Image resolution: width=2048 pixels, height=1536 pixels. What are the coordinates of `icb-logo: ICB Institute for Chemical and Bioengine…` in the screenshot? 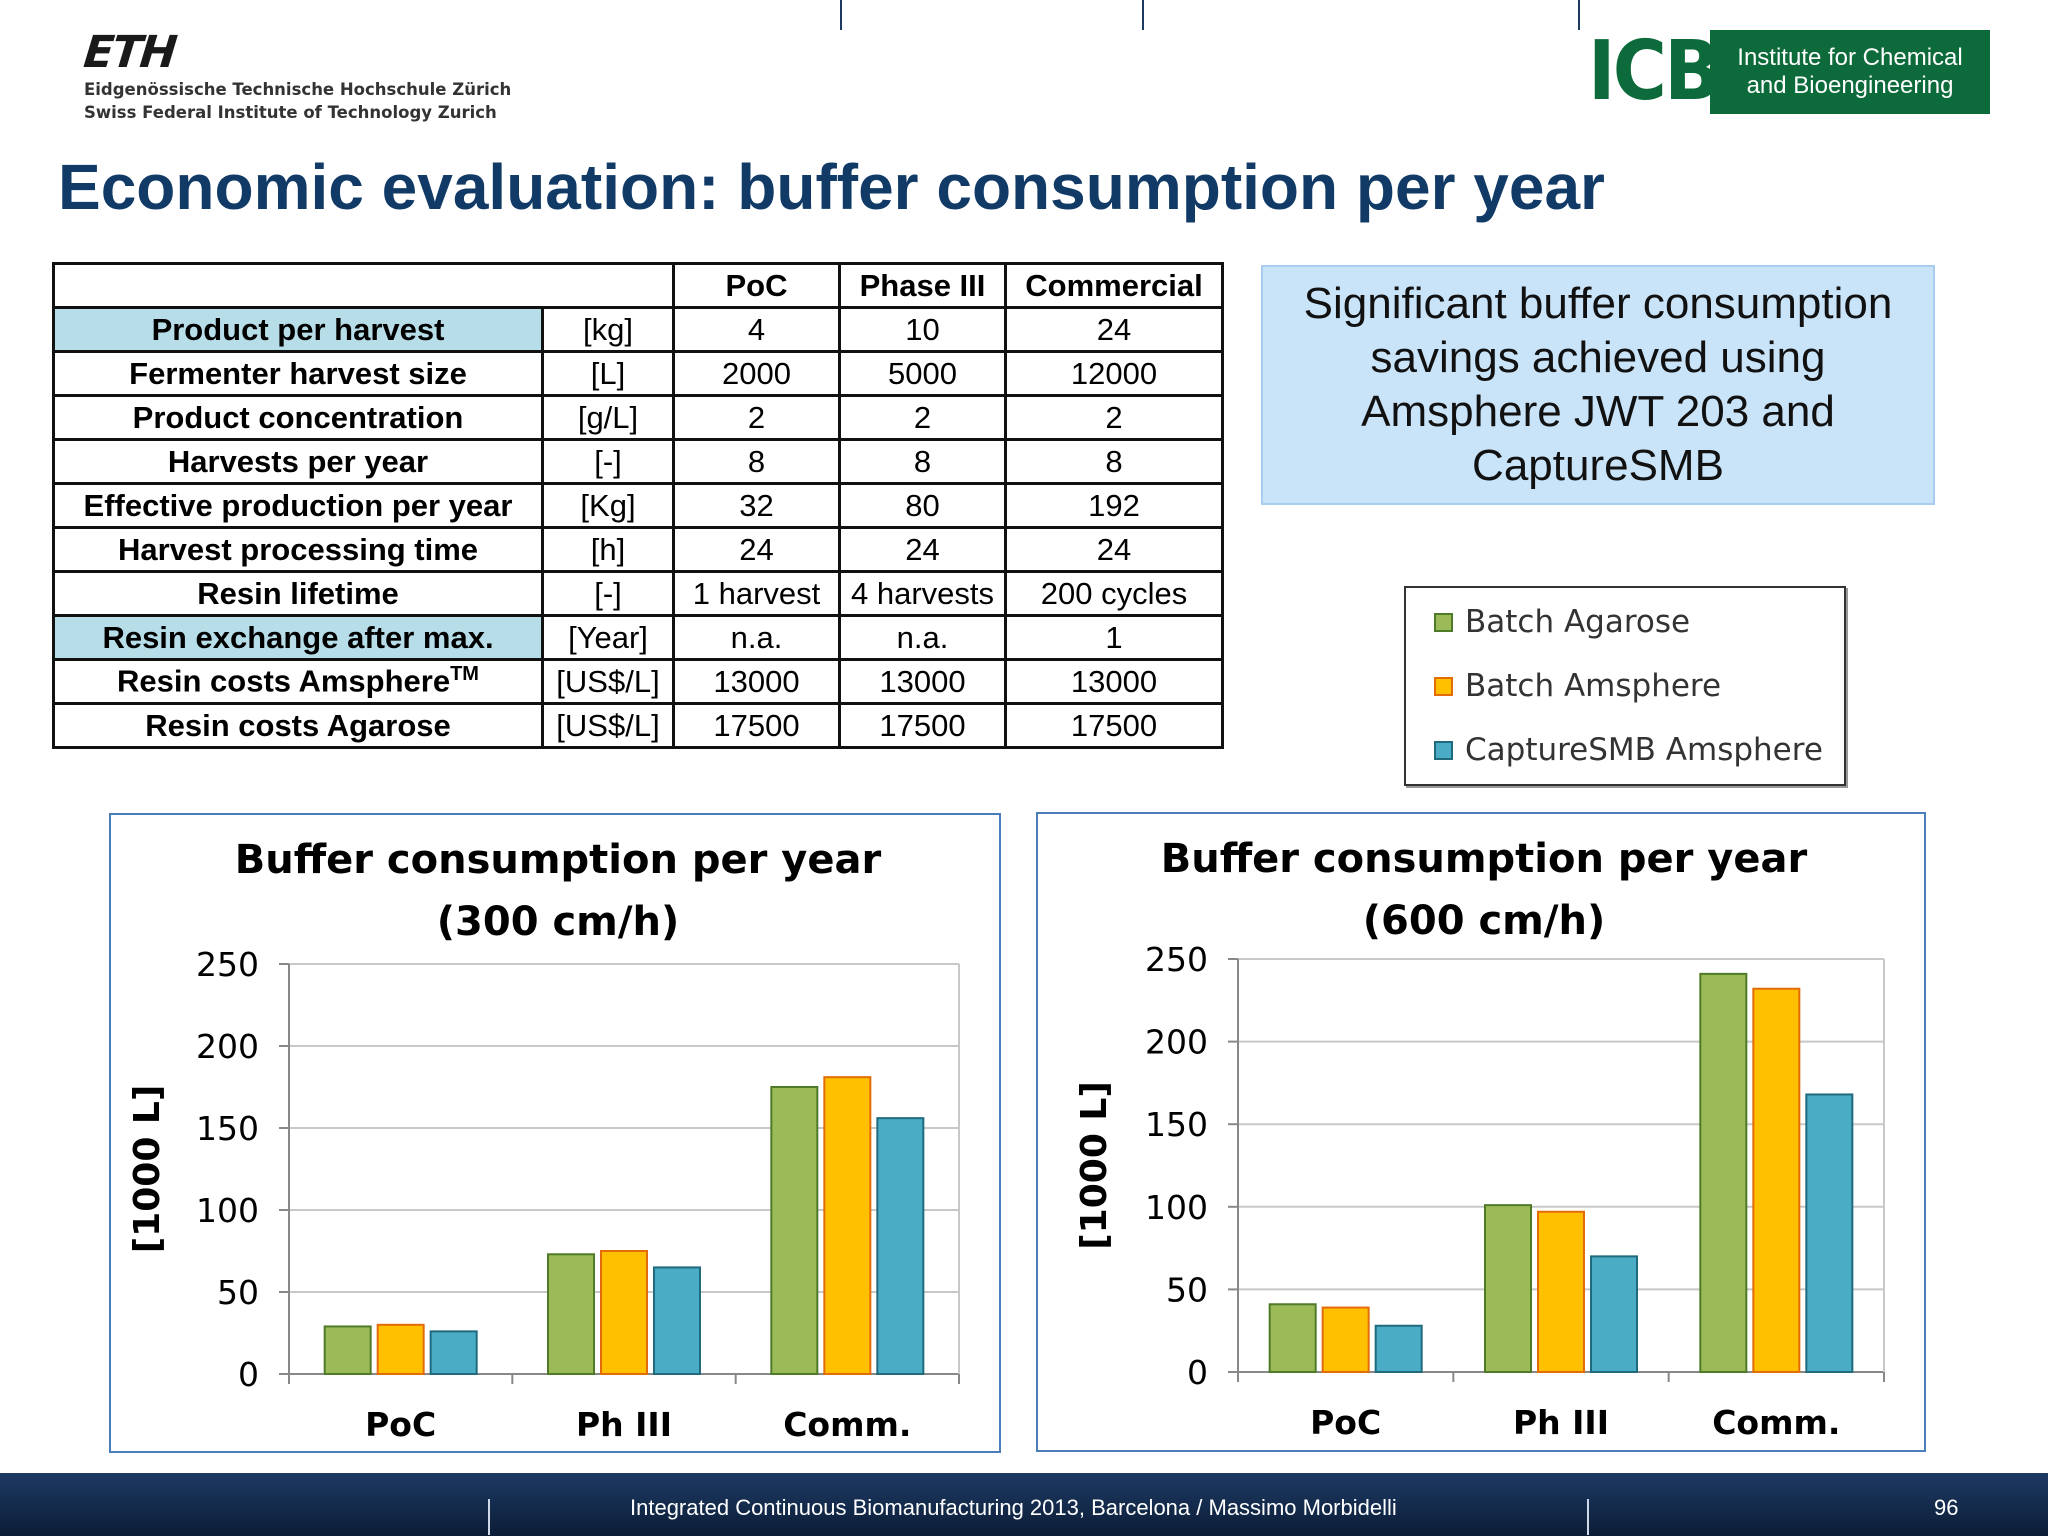 It's located at (1789, 72).